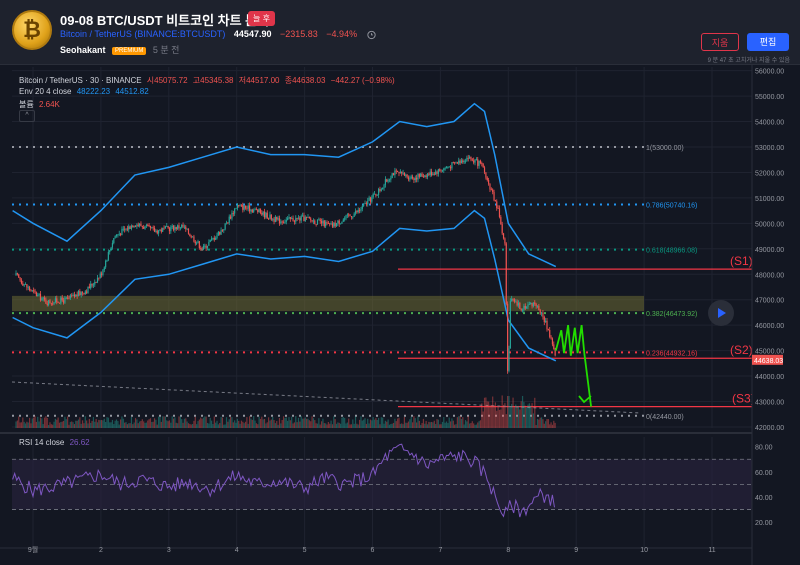 This screenshot has width=800, height=565. What do you see at coordinates (165, 20) in the screenshot?
I see `idea-title: 09-08 BTC/USDT 비트코인 차트 분석` at bounding box center [165, 20].